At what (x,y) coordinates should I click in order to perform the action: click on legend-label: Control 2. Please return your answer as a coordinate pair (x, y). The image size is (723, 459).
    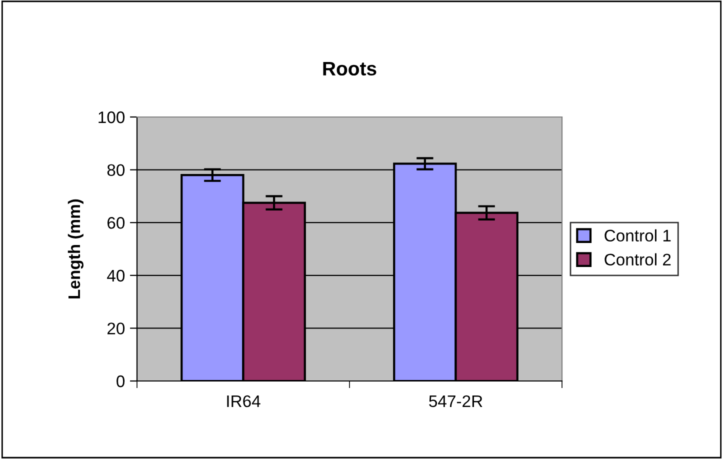
    Looking at the image, I should click on (637, 259).